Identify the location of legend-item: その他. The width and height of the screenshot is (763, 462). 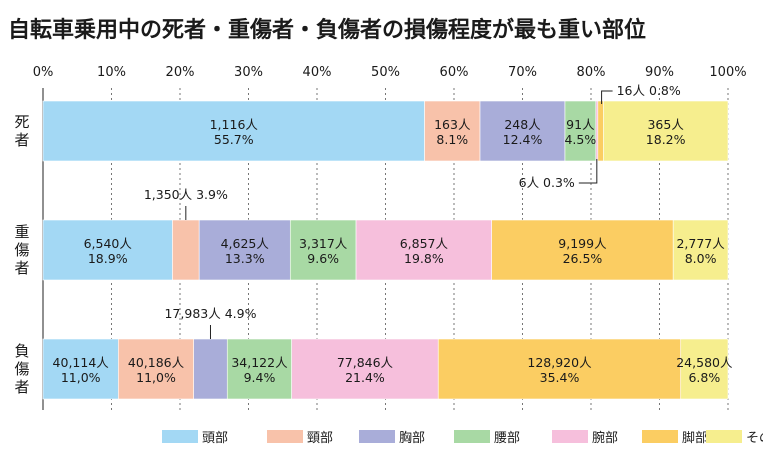
(734, 438).